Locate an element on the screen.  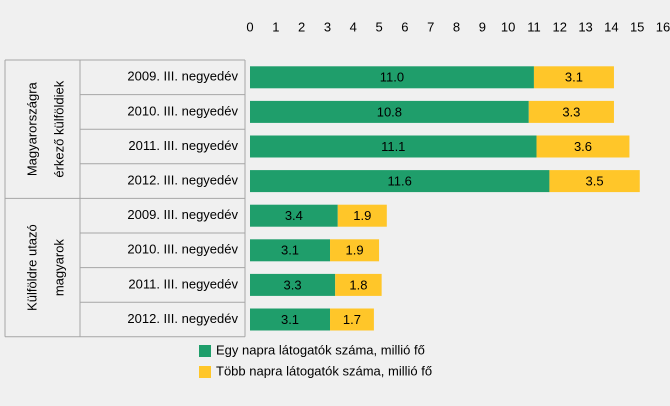
value-label: 10.8 is located at coordinates (389, 111).